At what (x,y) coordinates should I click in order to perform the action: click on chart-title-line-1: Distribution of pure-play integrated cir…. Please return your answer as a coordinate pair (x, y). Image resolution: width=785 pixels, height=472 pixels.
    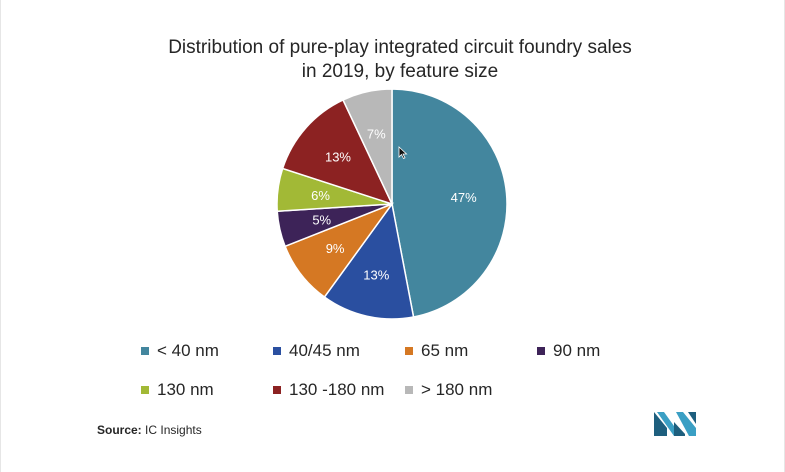
    Looking at the image, I should click on (400, 47).